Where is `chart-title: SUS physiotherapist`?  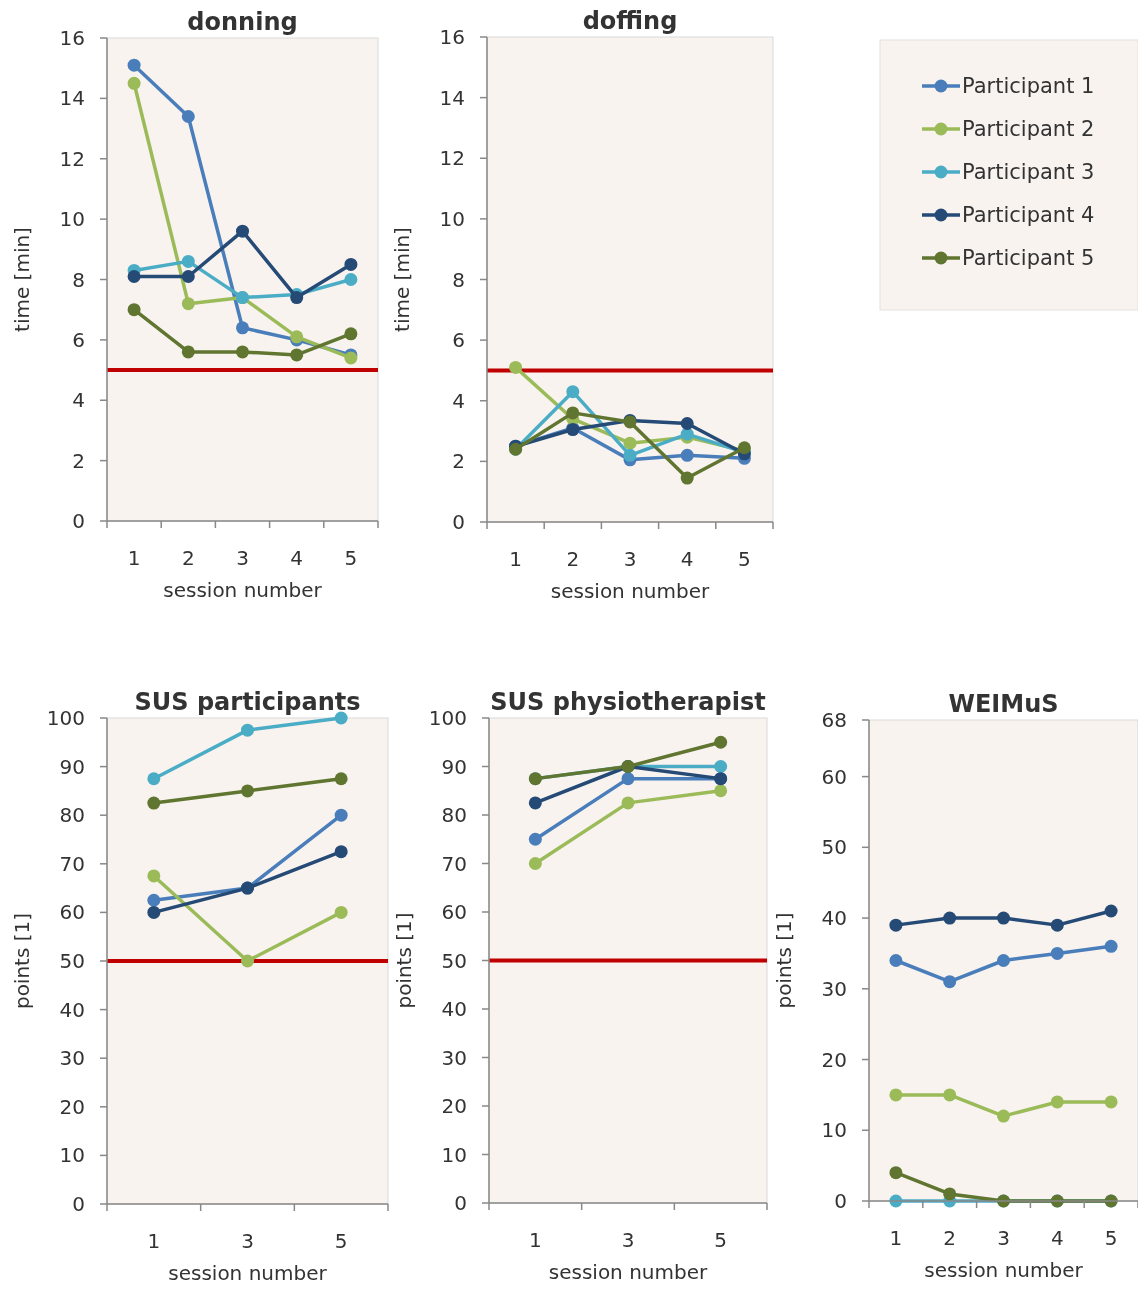 chart-title: SUS physiotherapist is located at coordinates (628, 702).